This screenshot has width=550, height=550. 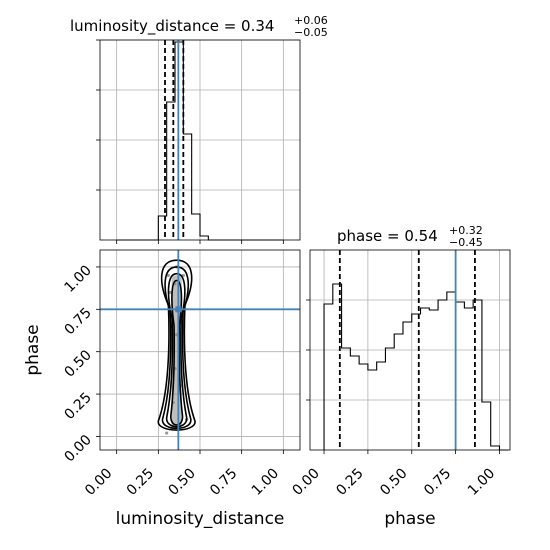 I want to click on luminosity-distance-title: luminosity_distance = 0.34, so click(x=172, y=26).